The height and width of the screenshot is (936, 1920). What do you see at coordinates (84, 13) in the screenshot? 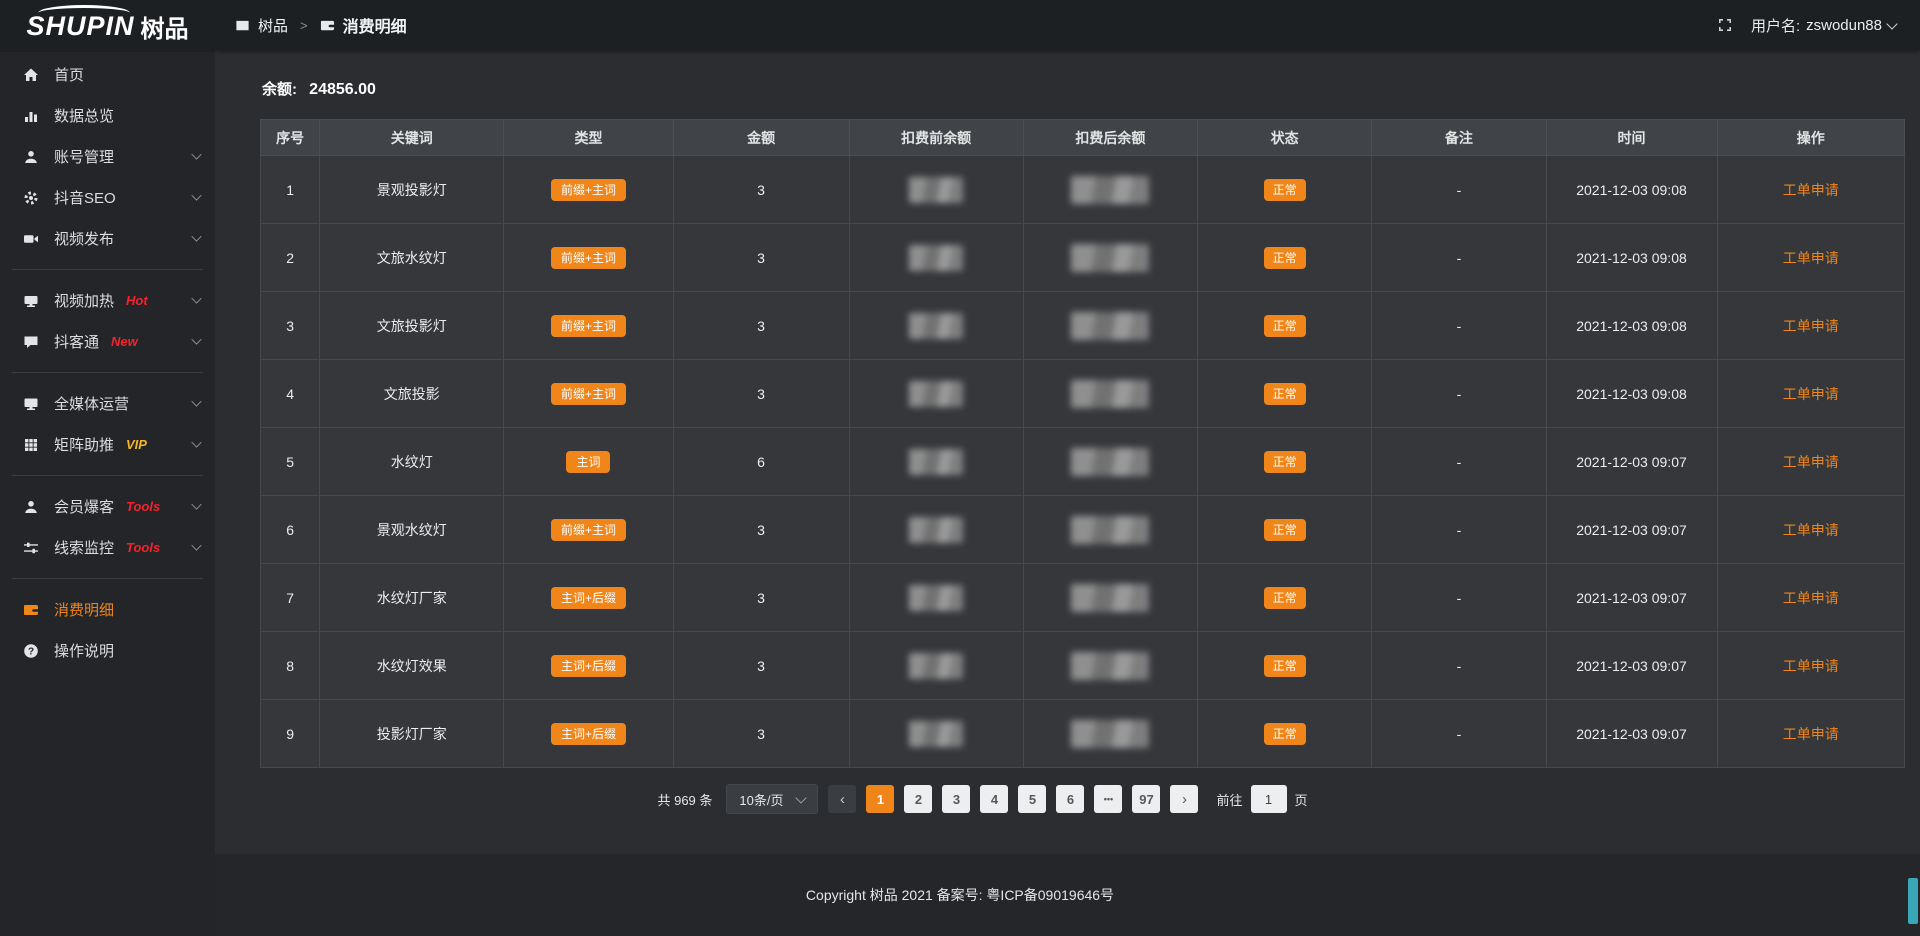
I see `logo-arc-decoration` at bounding box center [84, 13].